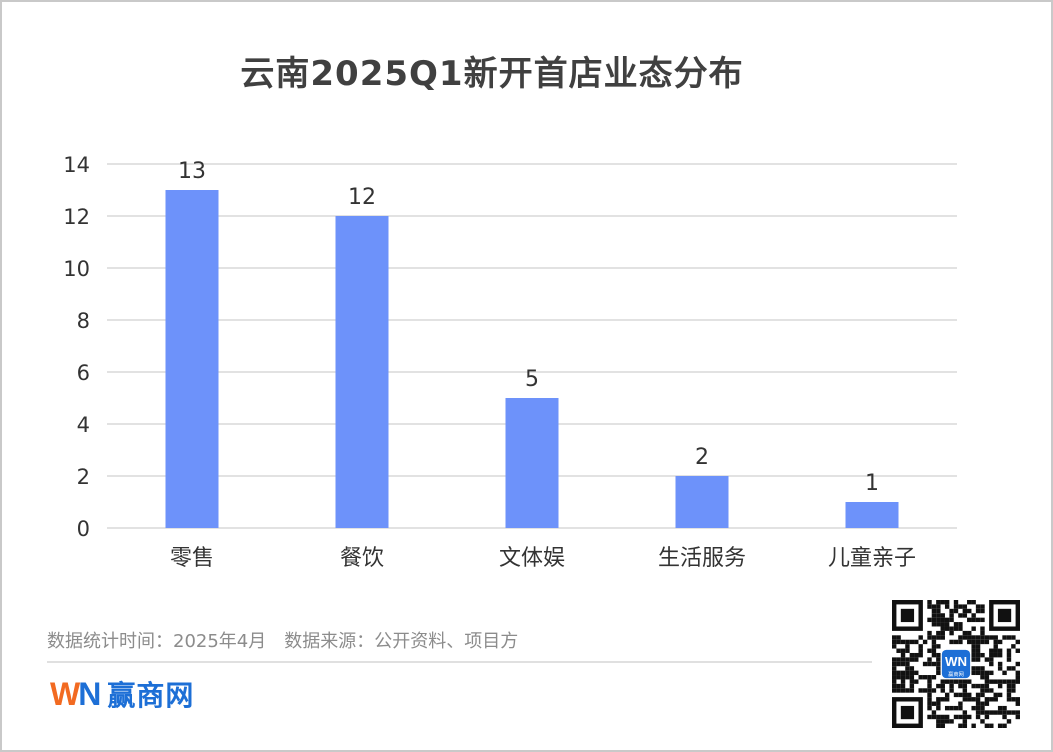  I want to click on y-tick-label: 8, so click(83, 321).